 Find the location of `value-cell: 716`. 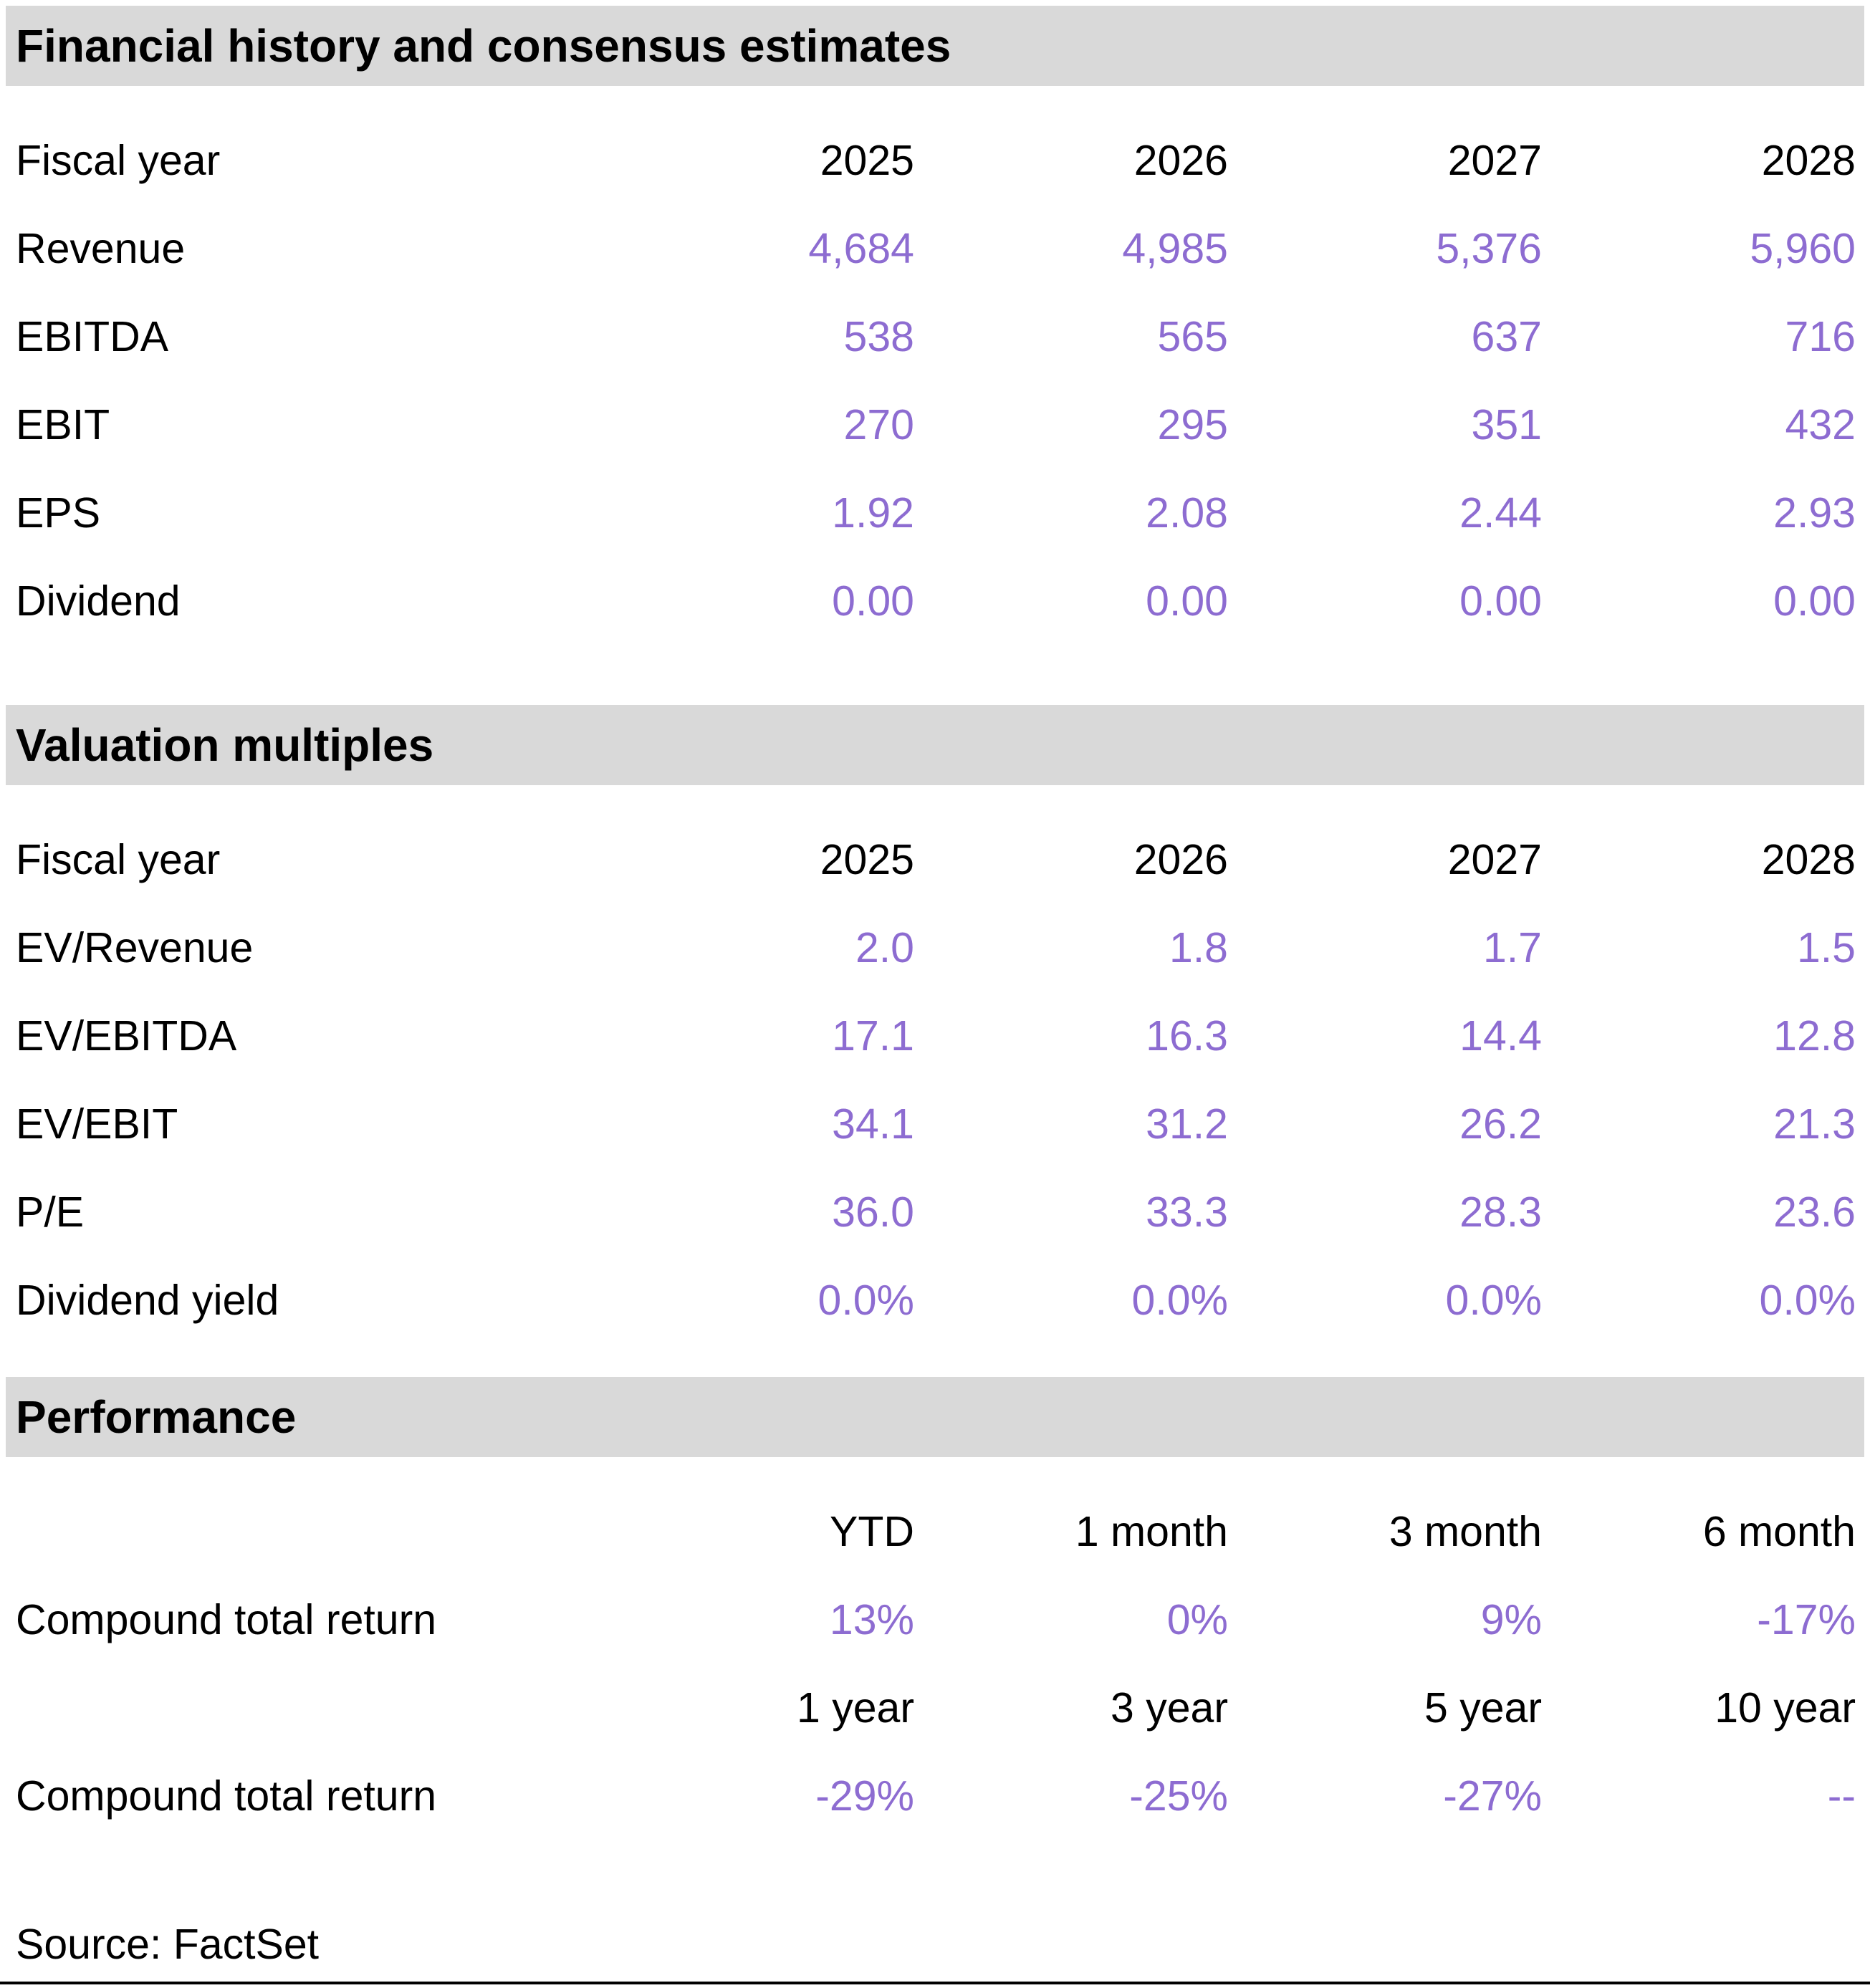

value-cell: 716 is located at coordinates (1821, 336).